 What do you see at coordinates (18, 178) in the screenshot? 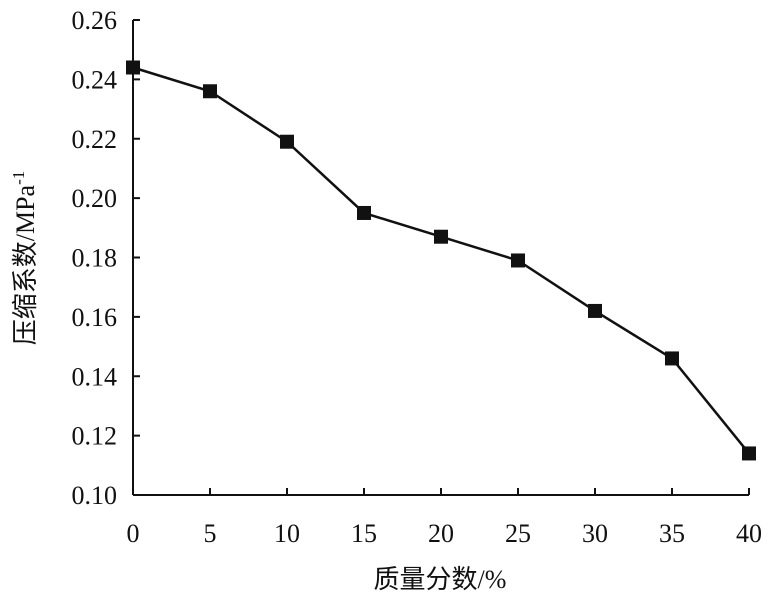
I see `y-axis-label-sup: -1` at bounding box center [18, 178].